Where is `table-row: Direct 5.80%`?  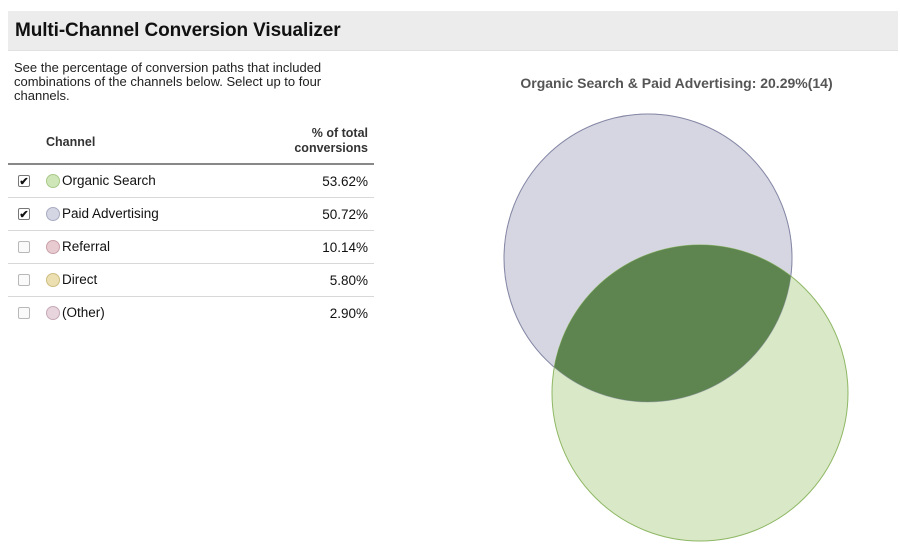
table-row: Direct 5.80% is located at coordinates (191, 280).